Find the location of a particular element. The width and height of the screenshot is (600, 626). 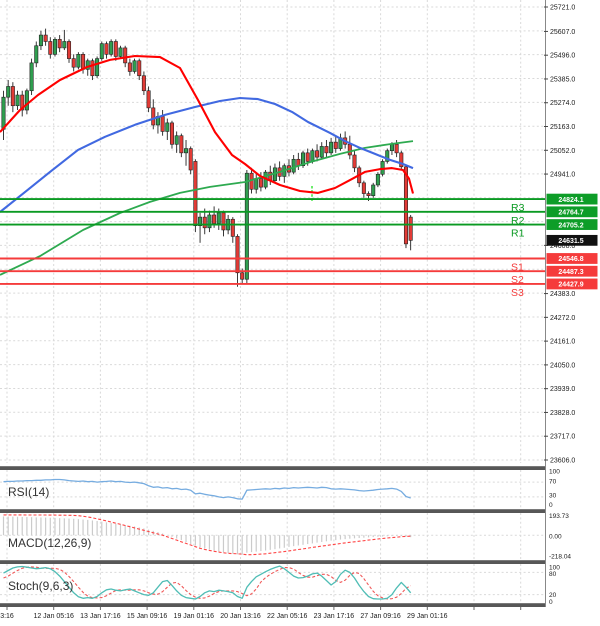

time-tick-label: 27 Jan 09:16 is located at coordinates (380, 616).